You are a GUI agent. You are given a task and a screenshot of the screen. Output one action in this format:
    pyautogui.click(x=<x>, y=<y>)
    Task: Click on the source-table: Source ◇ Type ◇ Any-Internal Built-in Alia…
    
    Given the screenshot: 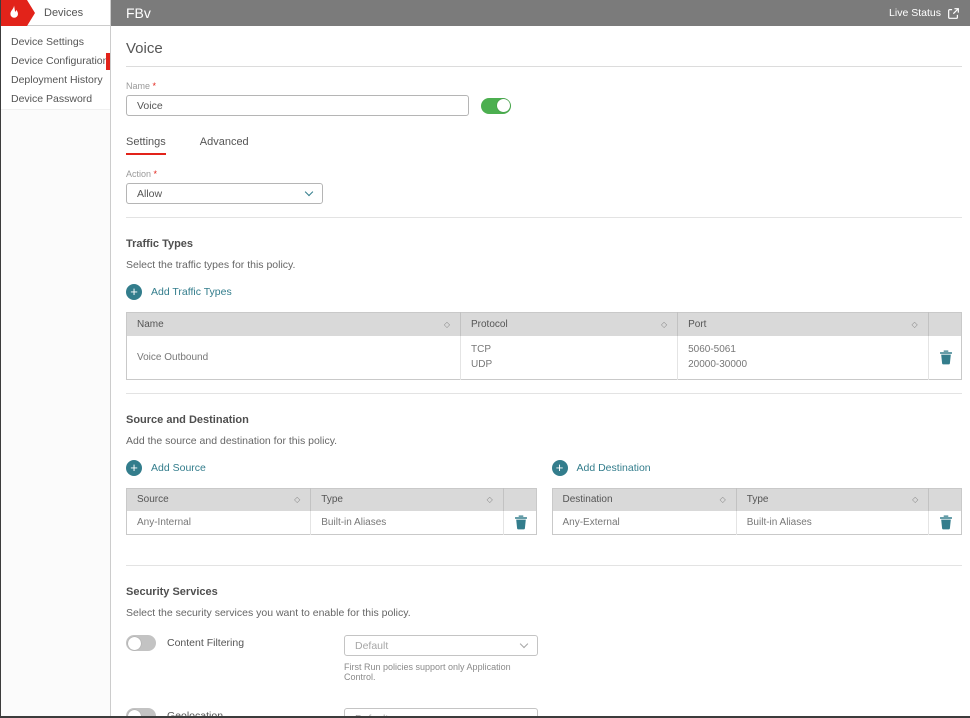 What is the action you would take?
    pyautogui.click(x=331, y=511)
    